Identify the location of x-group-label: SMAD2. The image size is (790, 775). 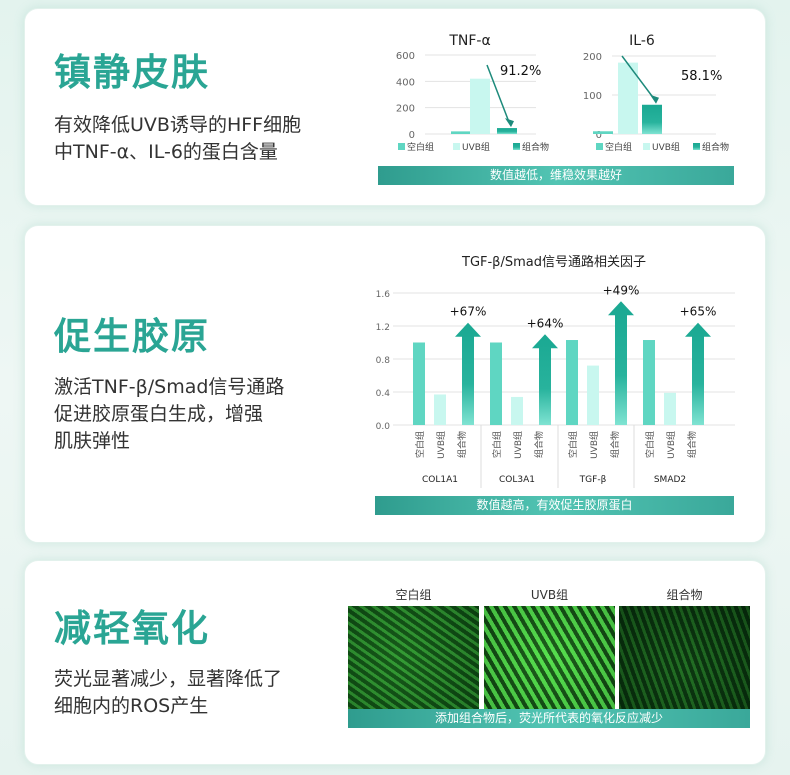
(670, 480).